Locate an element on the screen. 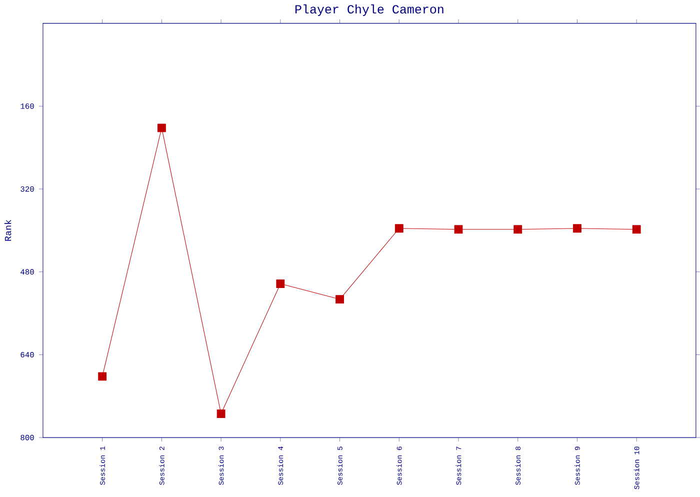 The height and width of the screenshot is (497, 700). y-axis-title: Rank is located at coordinates (8, 230).